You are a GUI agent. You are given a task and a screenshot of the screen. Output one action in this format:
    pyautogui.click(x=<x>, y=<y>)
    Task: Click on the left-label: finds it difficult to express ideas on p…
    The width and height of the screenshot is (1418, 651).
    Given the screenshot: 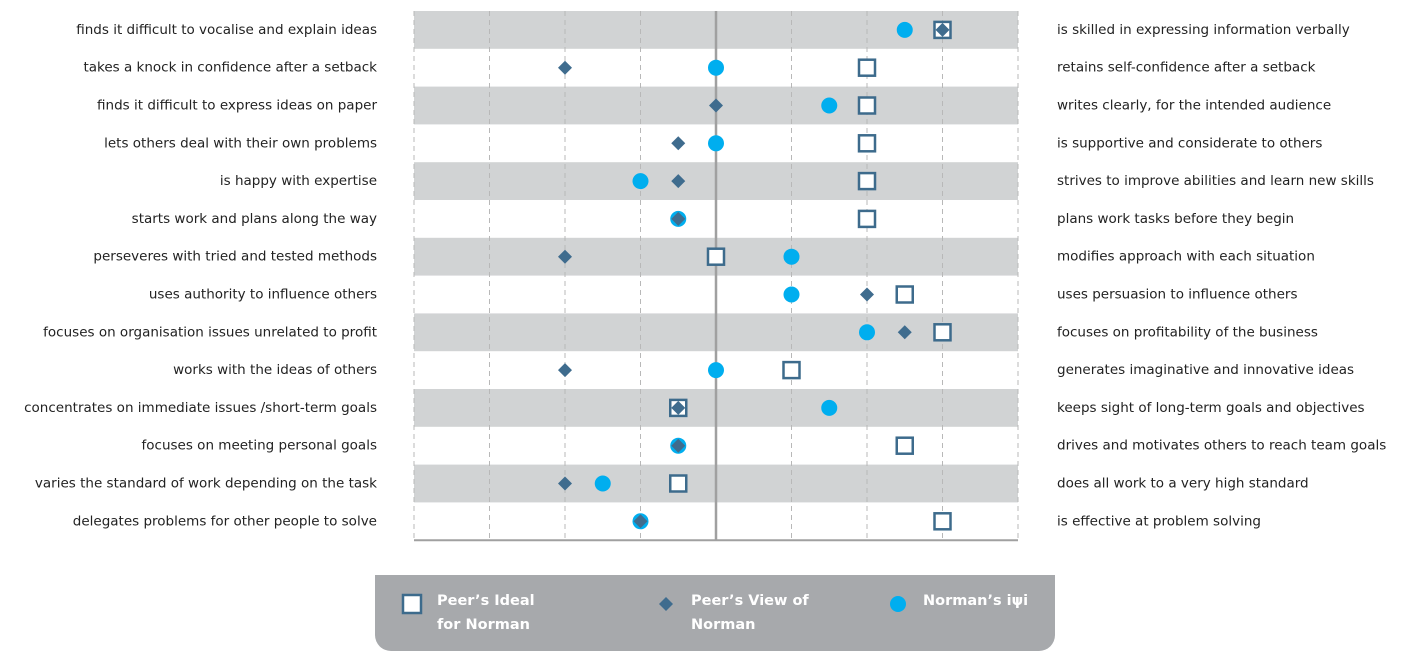 What is the action you would take?
    pyautogui.click(x=237, y=106)
    